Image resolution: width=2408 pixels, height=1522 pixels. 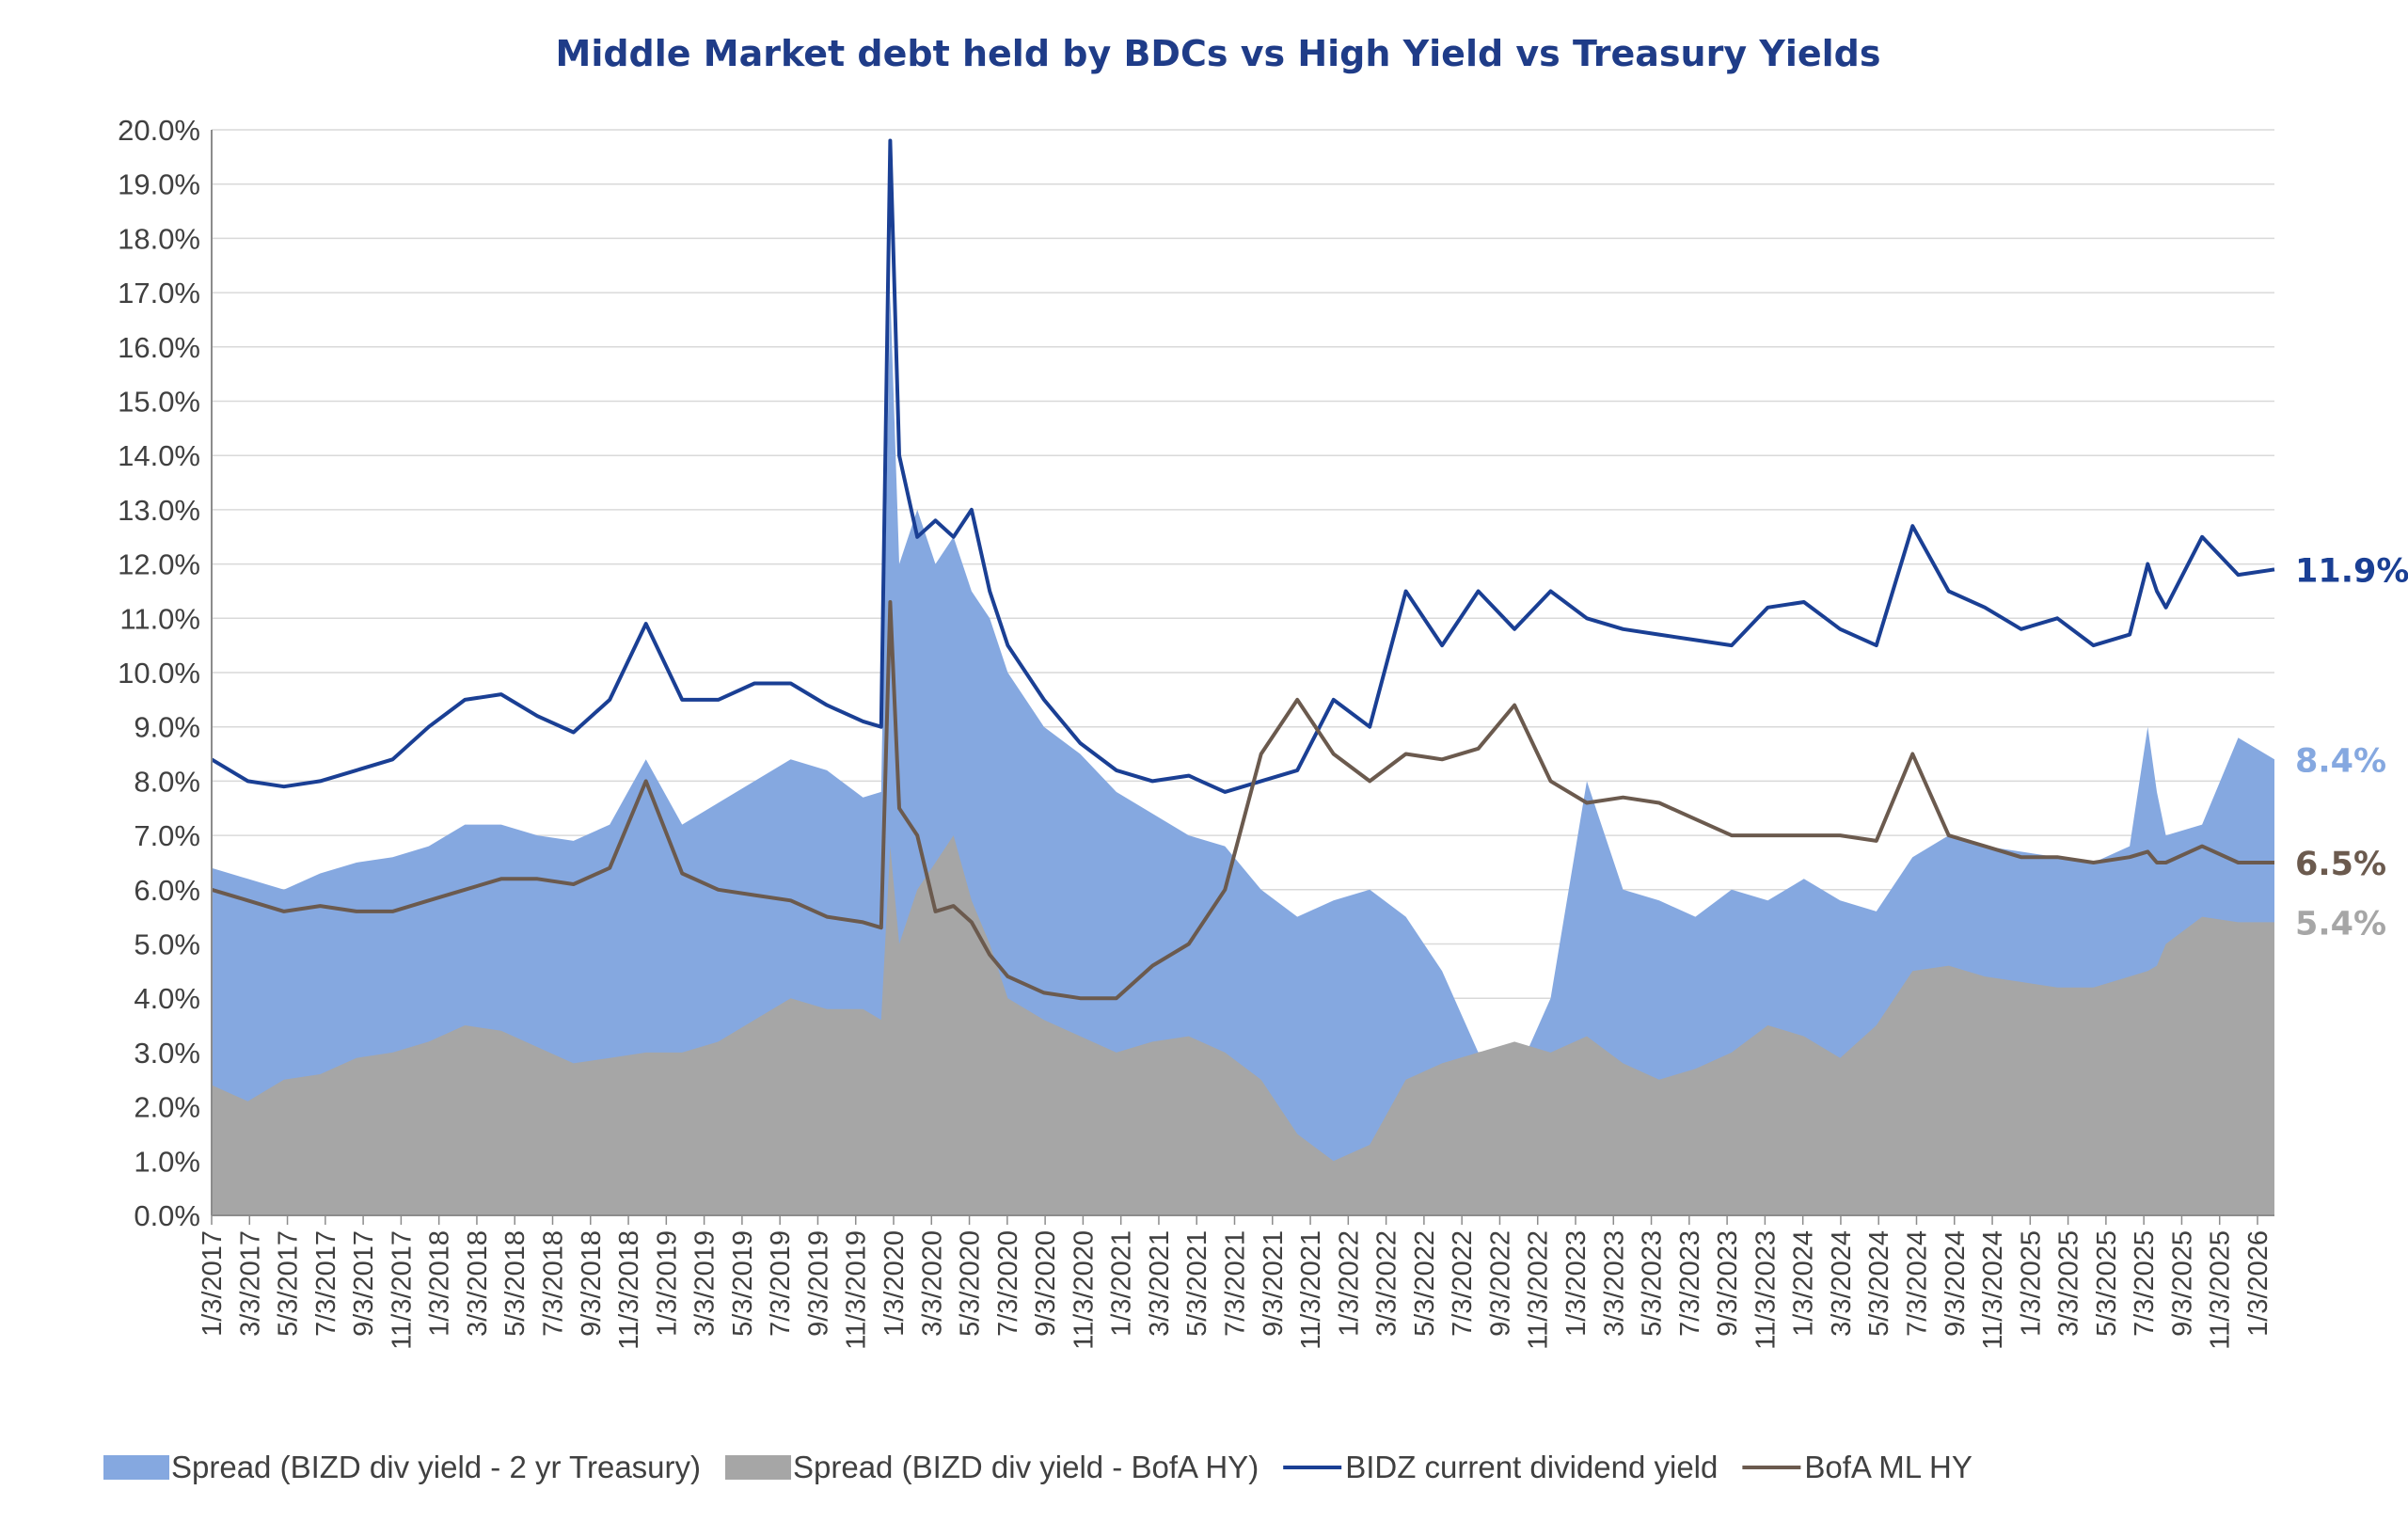 What do you see at coordinates (2341, 924) in the screenshot?
I see `end-value-label: 5.4%` at bounding box center [2341, 924].